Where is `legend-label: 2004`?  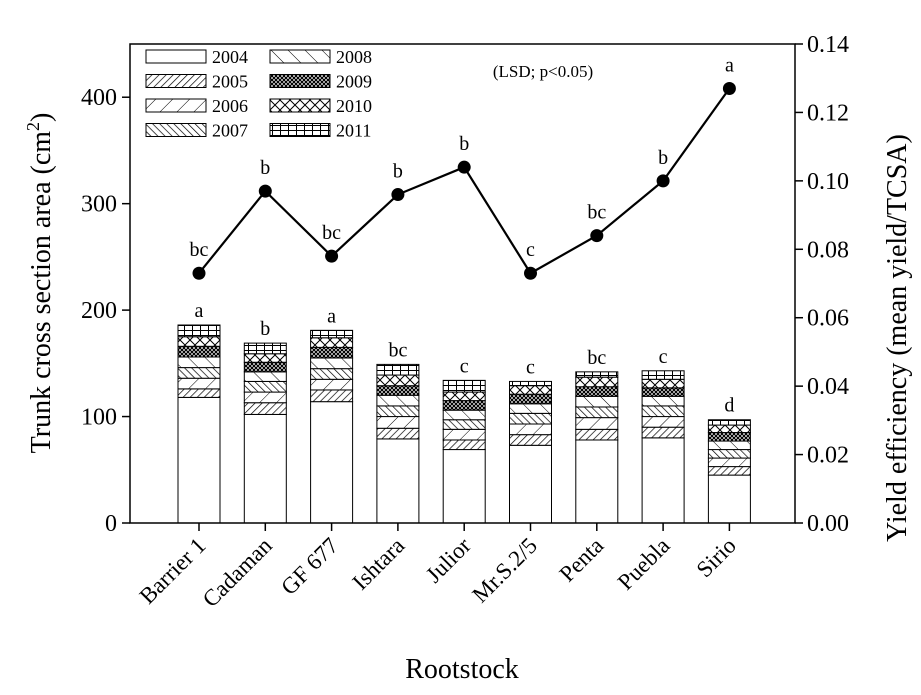
legend-label: 2004 is located at coordinates (230, 57).